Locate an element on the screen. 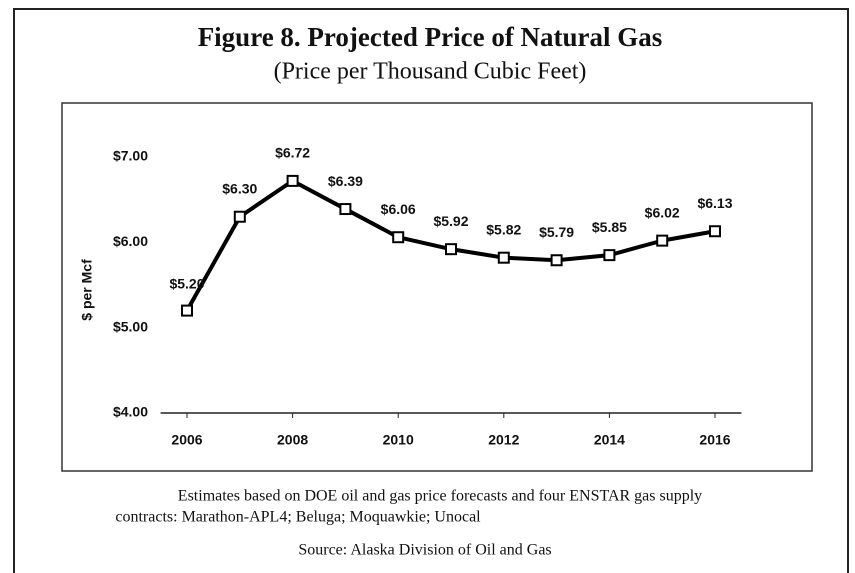 Image resolution: width=855 pixels, height=573 pixels. data-label: $6.72 is located at coordinates (292, 153).